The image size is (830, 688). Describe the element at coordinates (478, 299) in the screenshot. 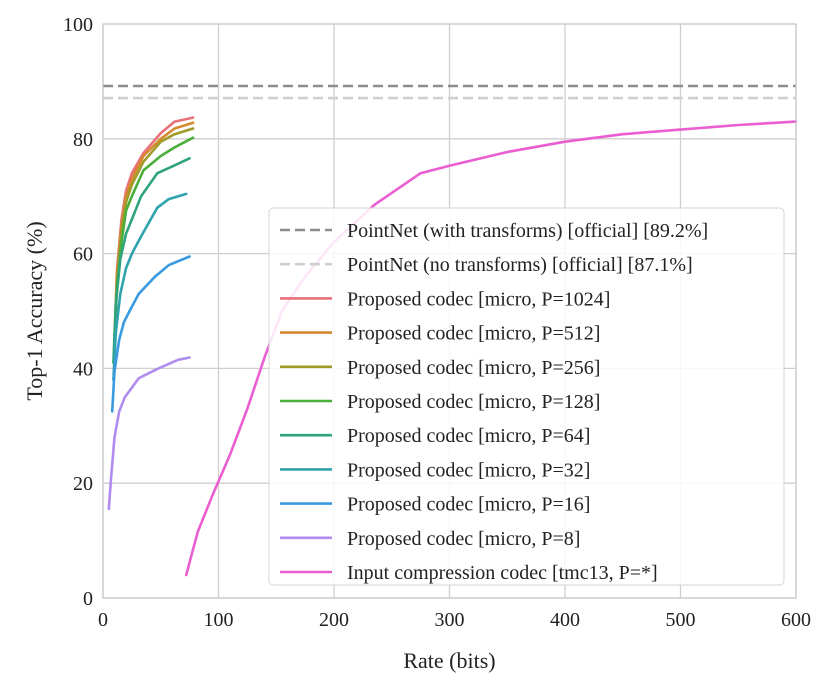

I see `legend-label: Proposed codec [micro, P=1024]` at that location.